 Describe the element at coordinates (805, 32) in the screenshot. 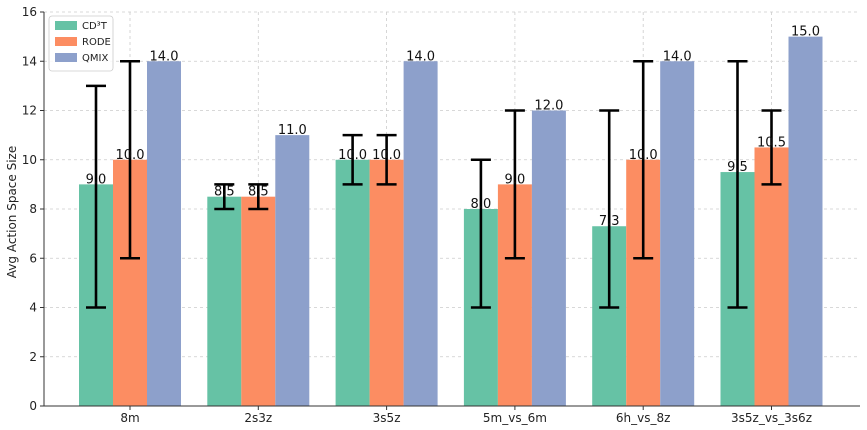

I see `data-label: 15.0` at that location.